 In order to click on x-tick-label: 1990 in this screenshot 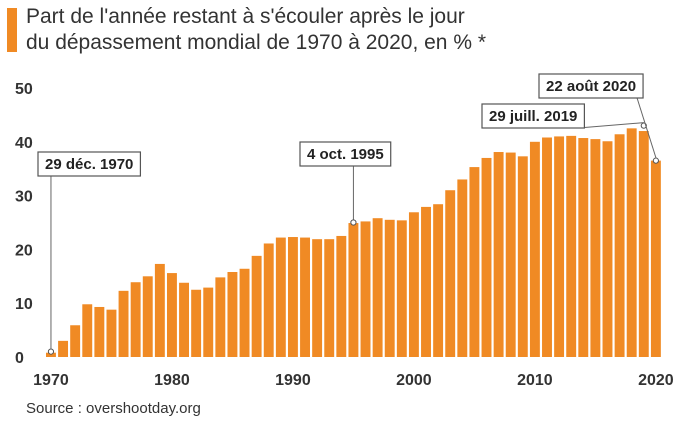, I will do `click(293, 380)`.